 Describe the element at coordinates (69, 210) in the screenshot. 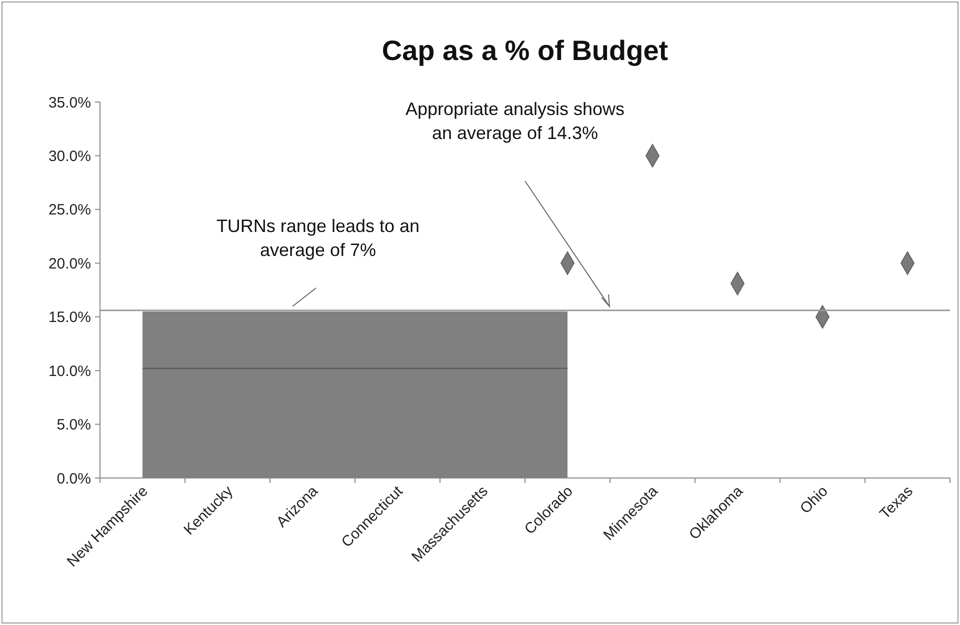

I see `y-tick-label: 25.0%` at that location.